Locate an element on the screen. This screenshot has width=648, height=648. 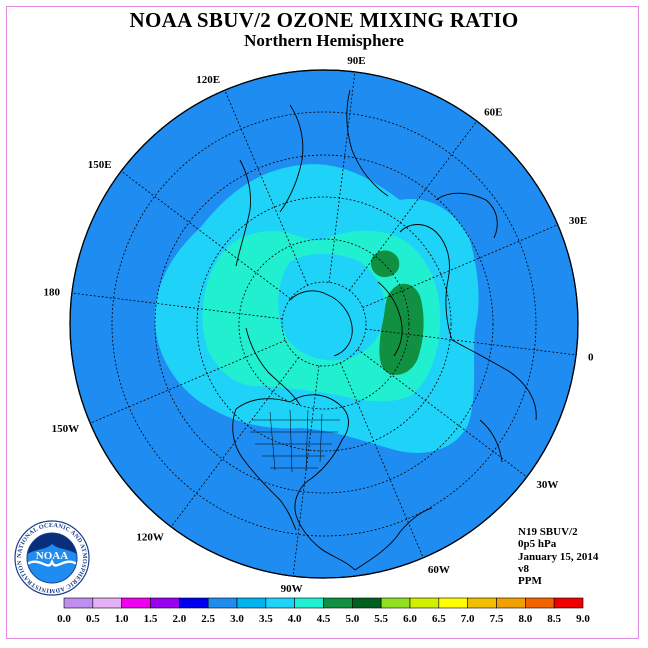
longitude-label: 90W is located at coordinates (292, 589).